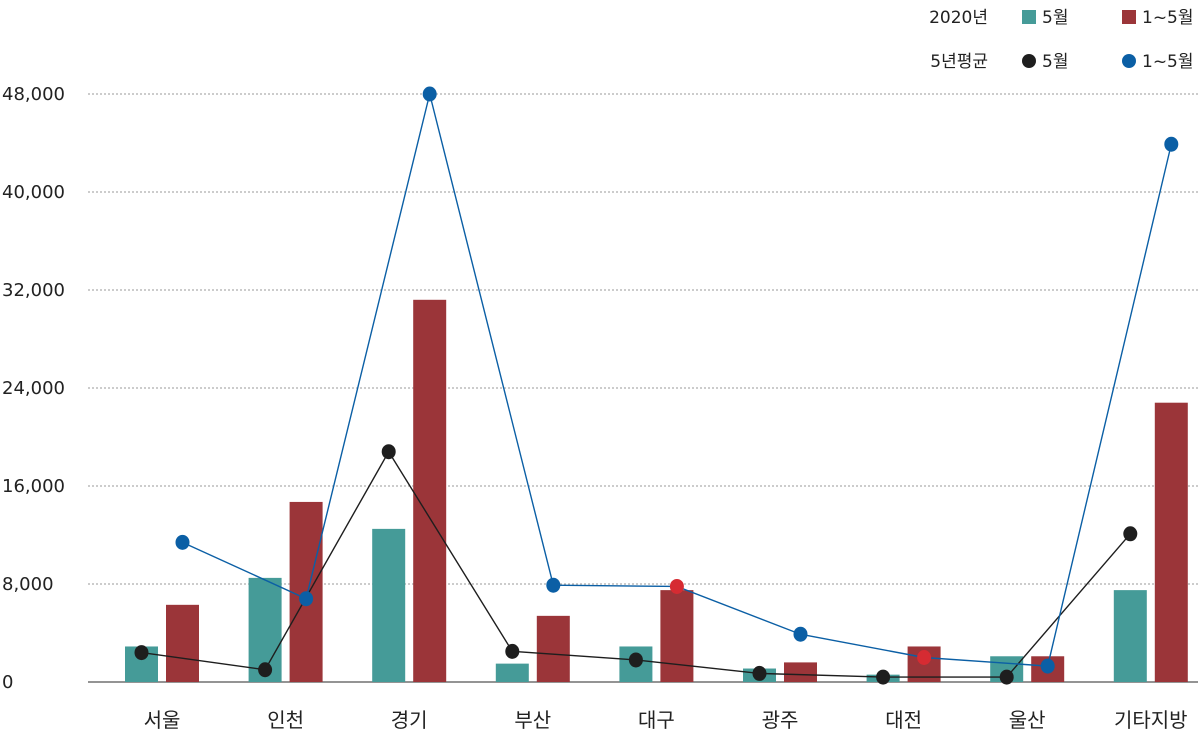 The height and width of the screenshot is (735, 1200). What do you see at coordinates (903, 720) in the screenshot?
I see `x-category-label: 대전` at bounding box center [903, 720].